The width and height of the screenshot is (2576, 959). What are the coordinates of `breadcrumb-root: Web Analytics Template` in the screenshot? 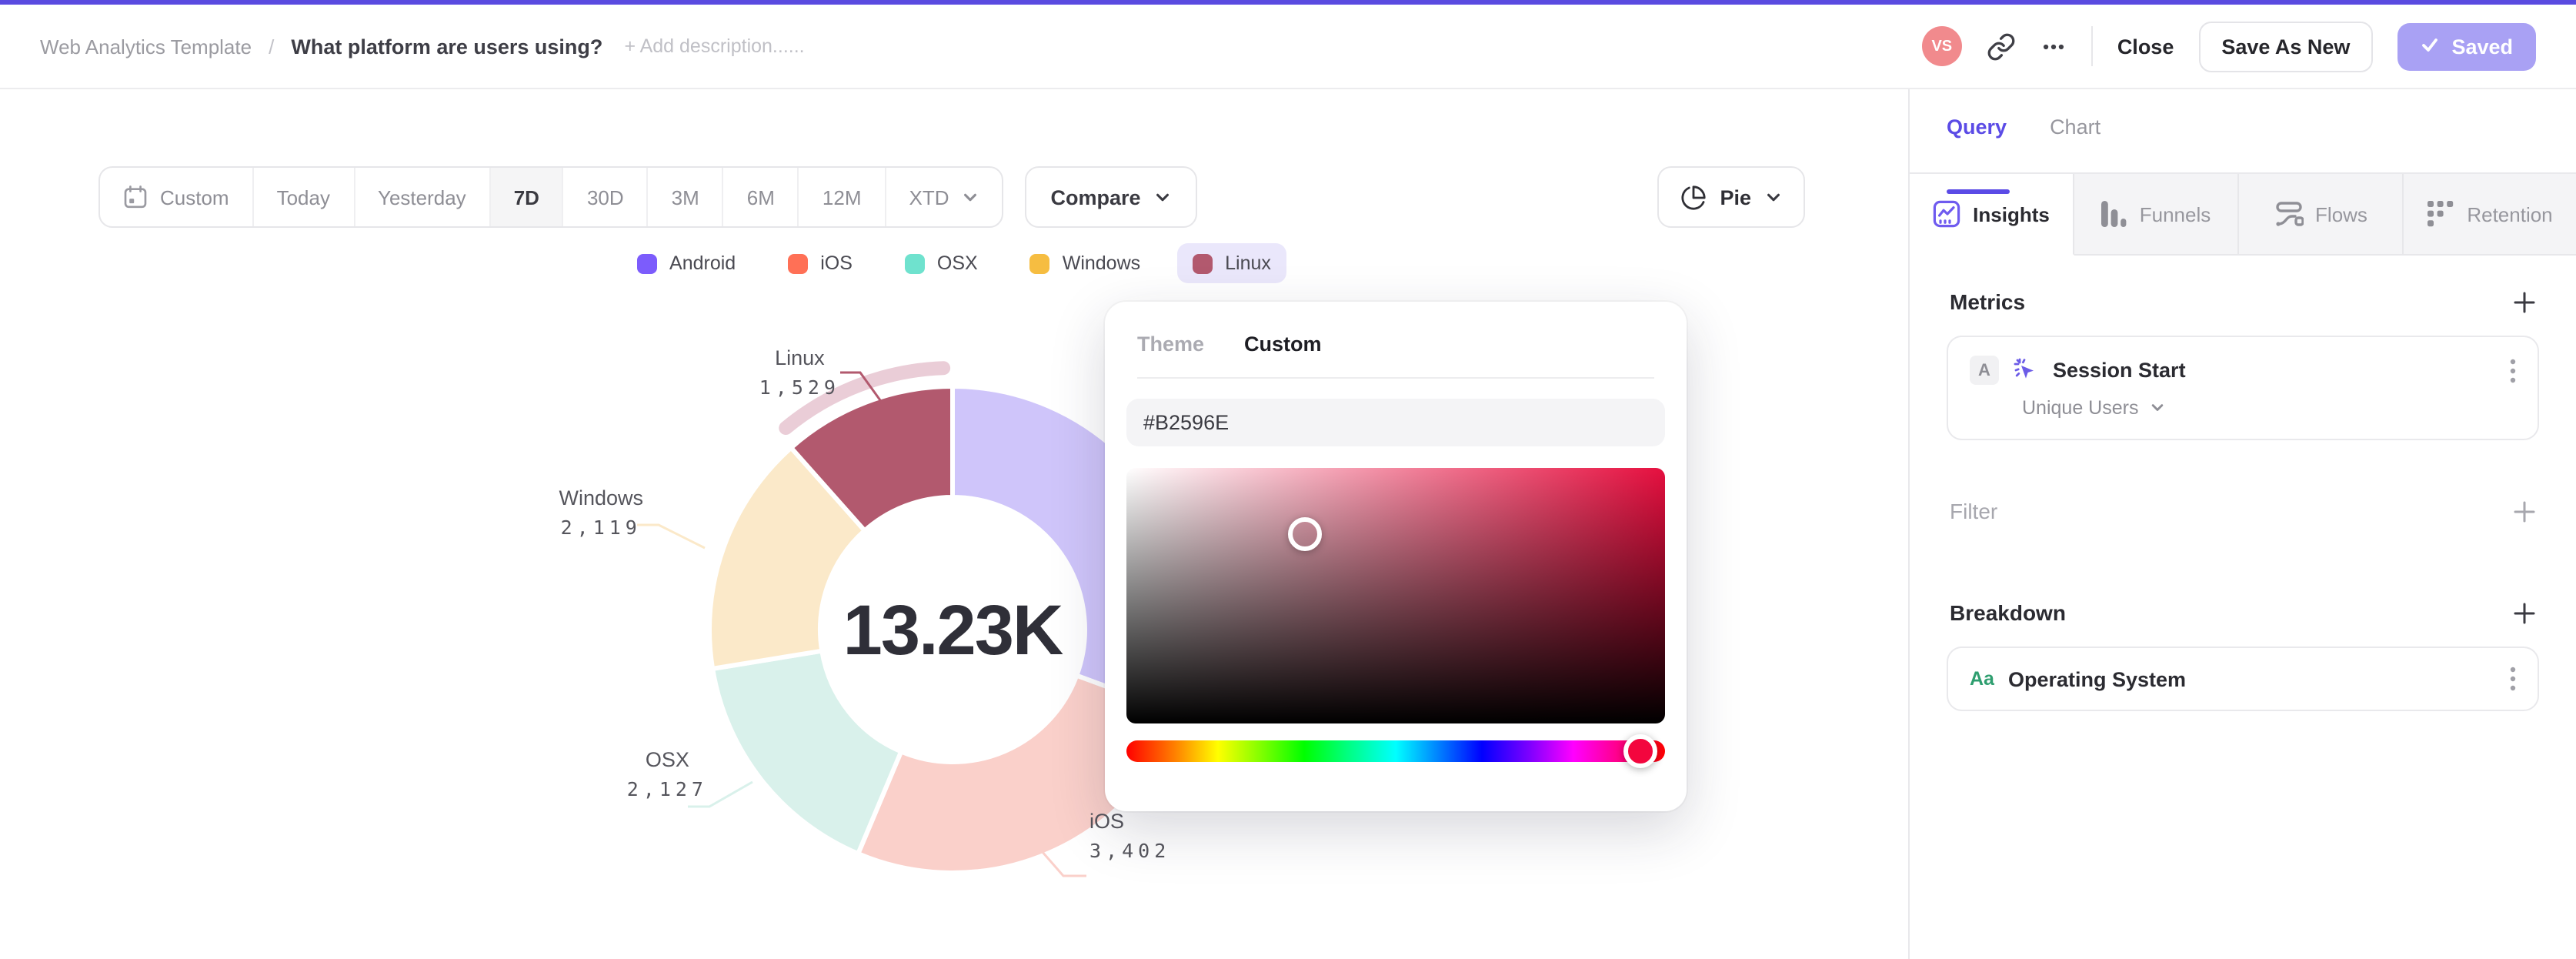 It's located at (146, 46).